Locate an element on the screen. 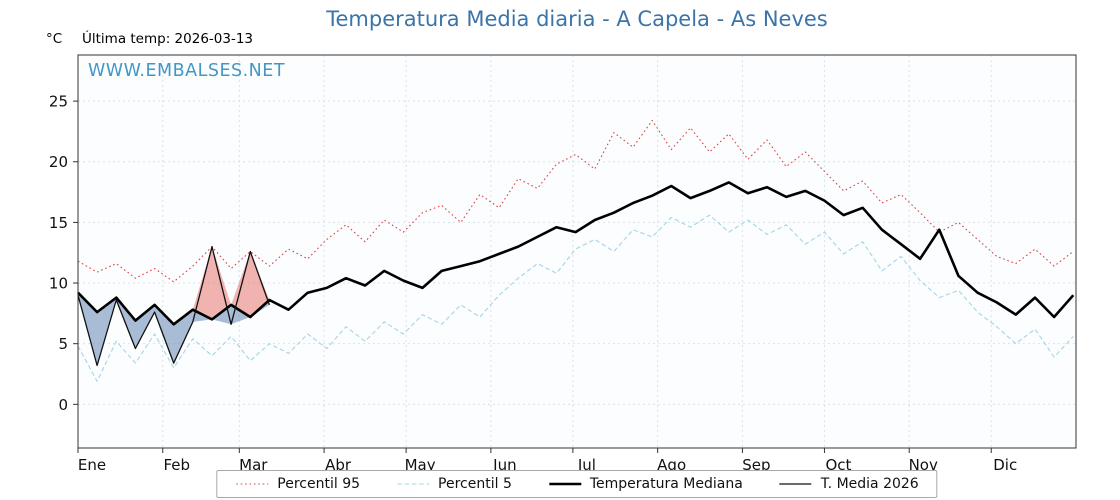 This screenshot has height=500, width=1120. y-tick-label: 10 is located at coordinates (58, 284).